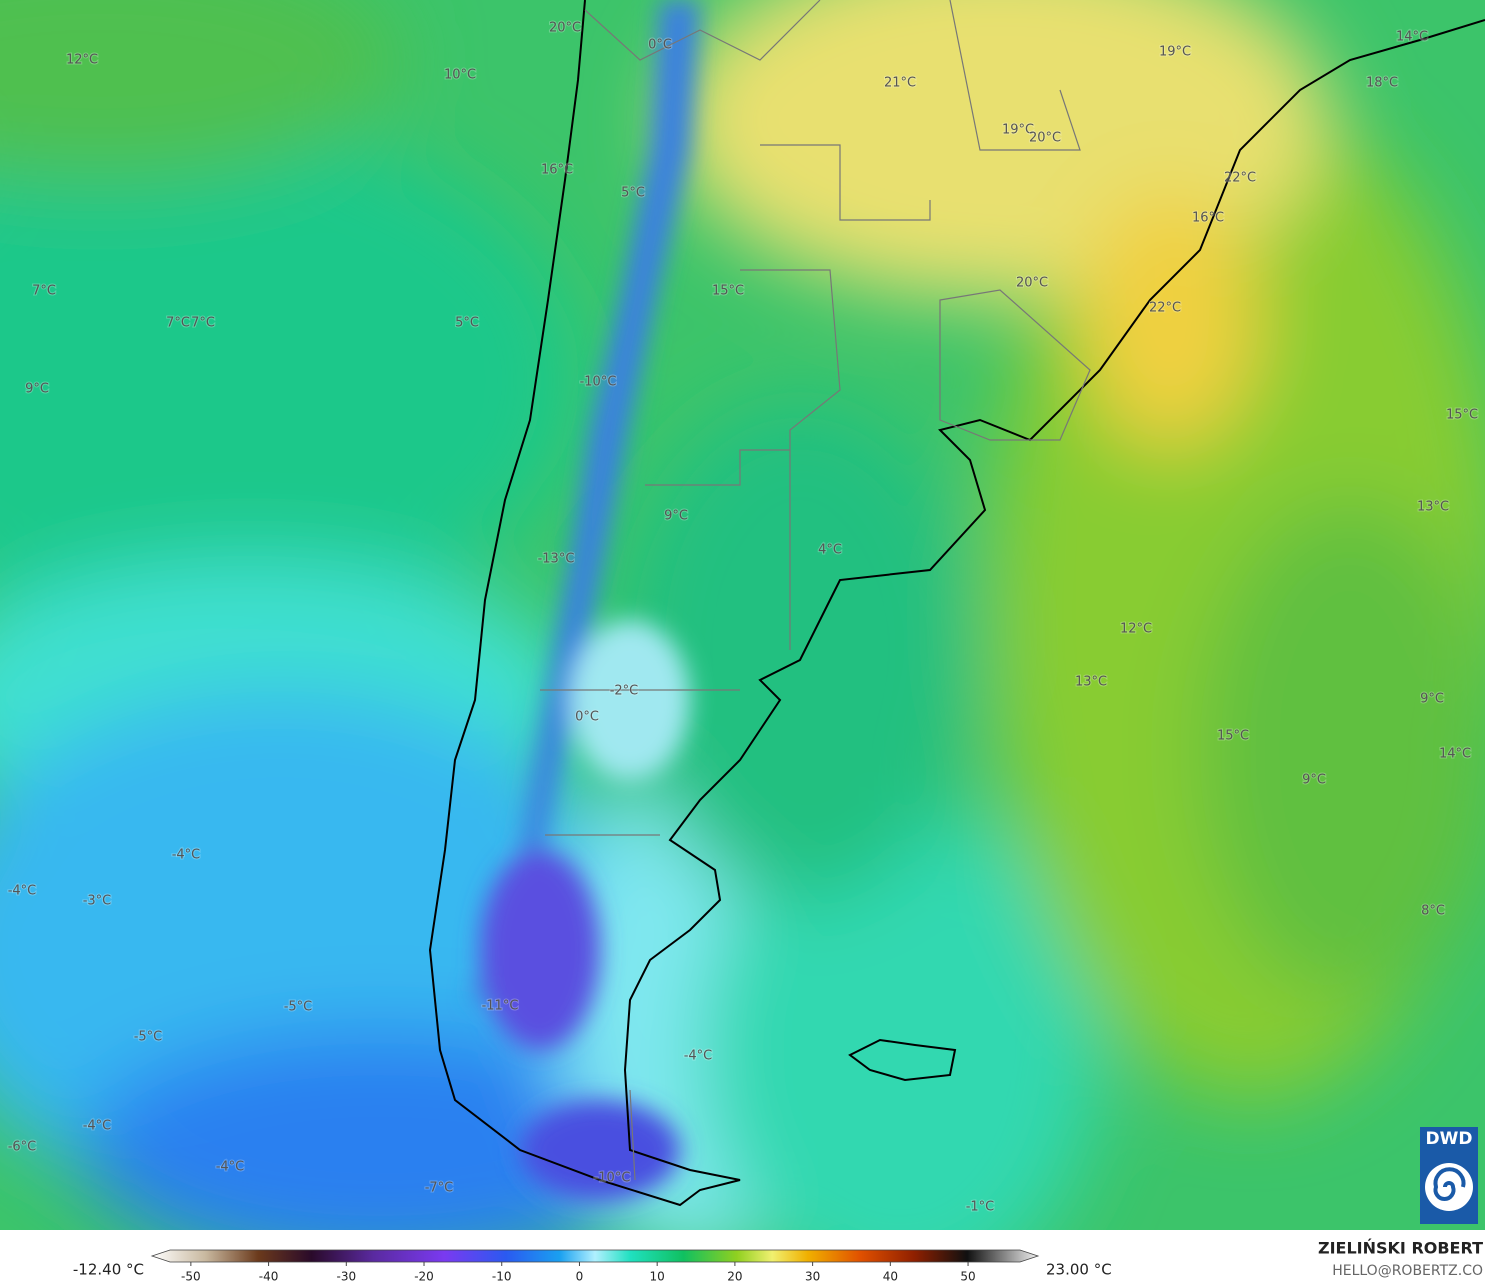 The width and height of the screenshot is (1485, 1287). I want to click on colorbar-tick-label: 20, so click(734, 1277).